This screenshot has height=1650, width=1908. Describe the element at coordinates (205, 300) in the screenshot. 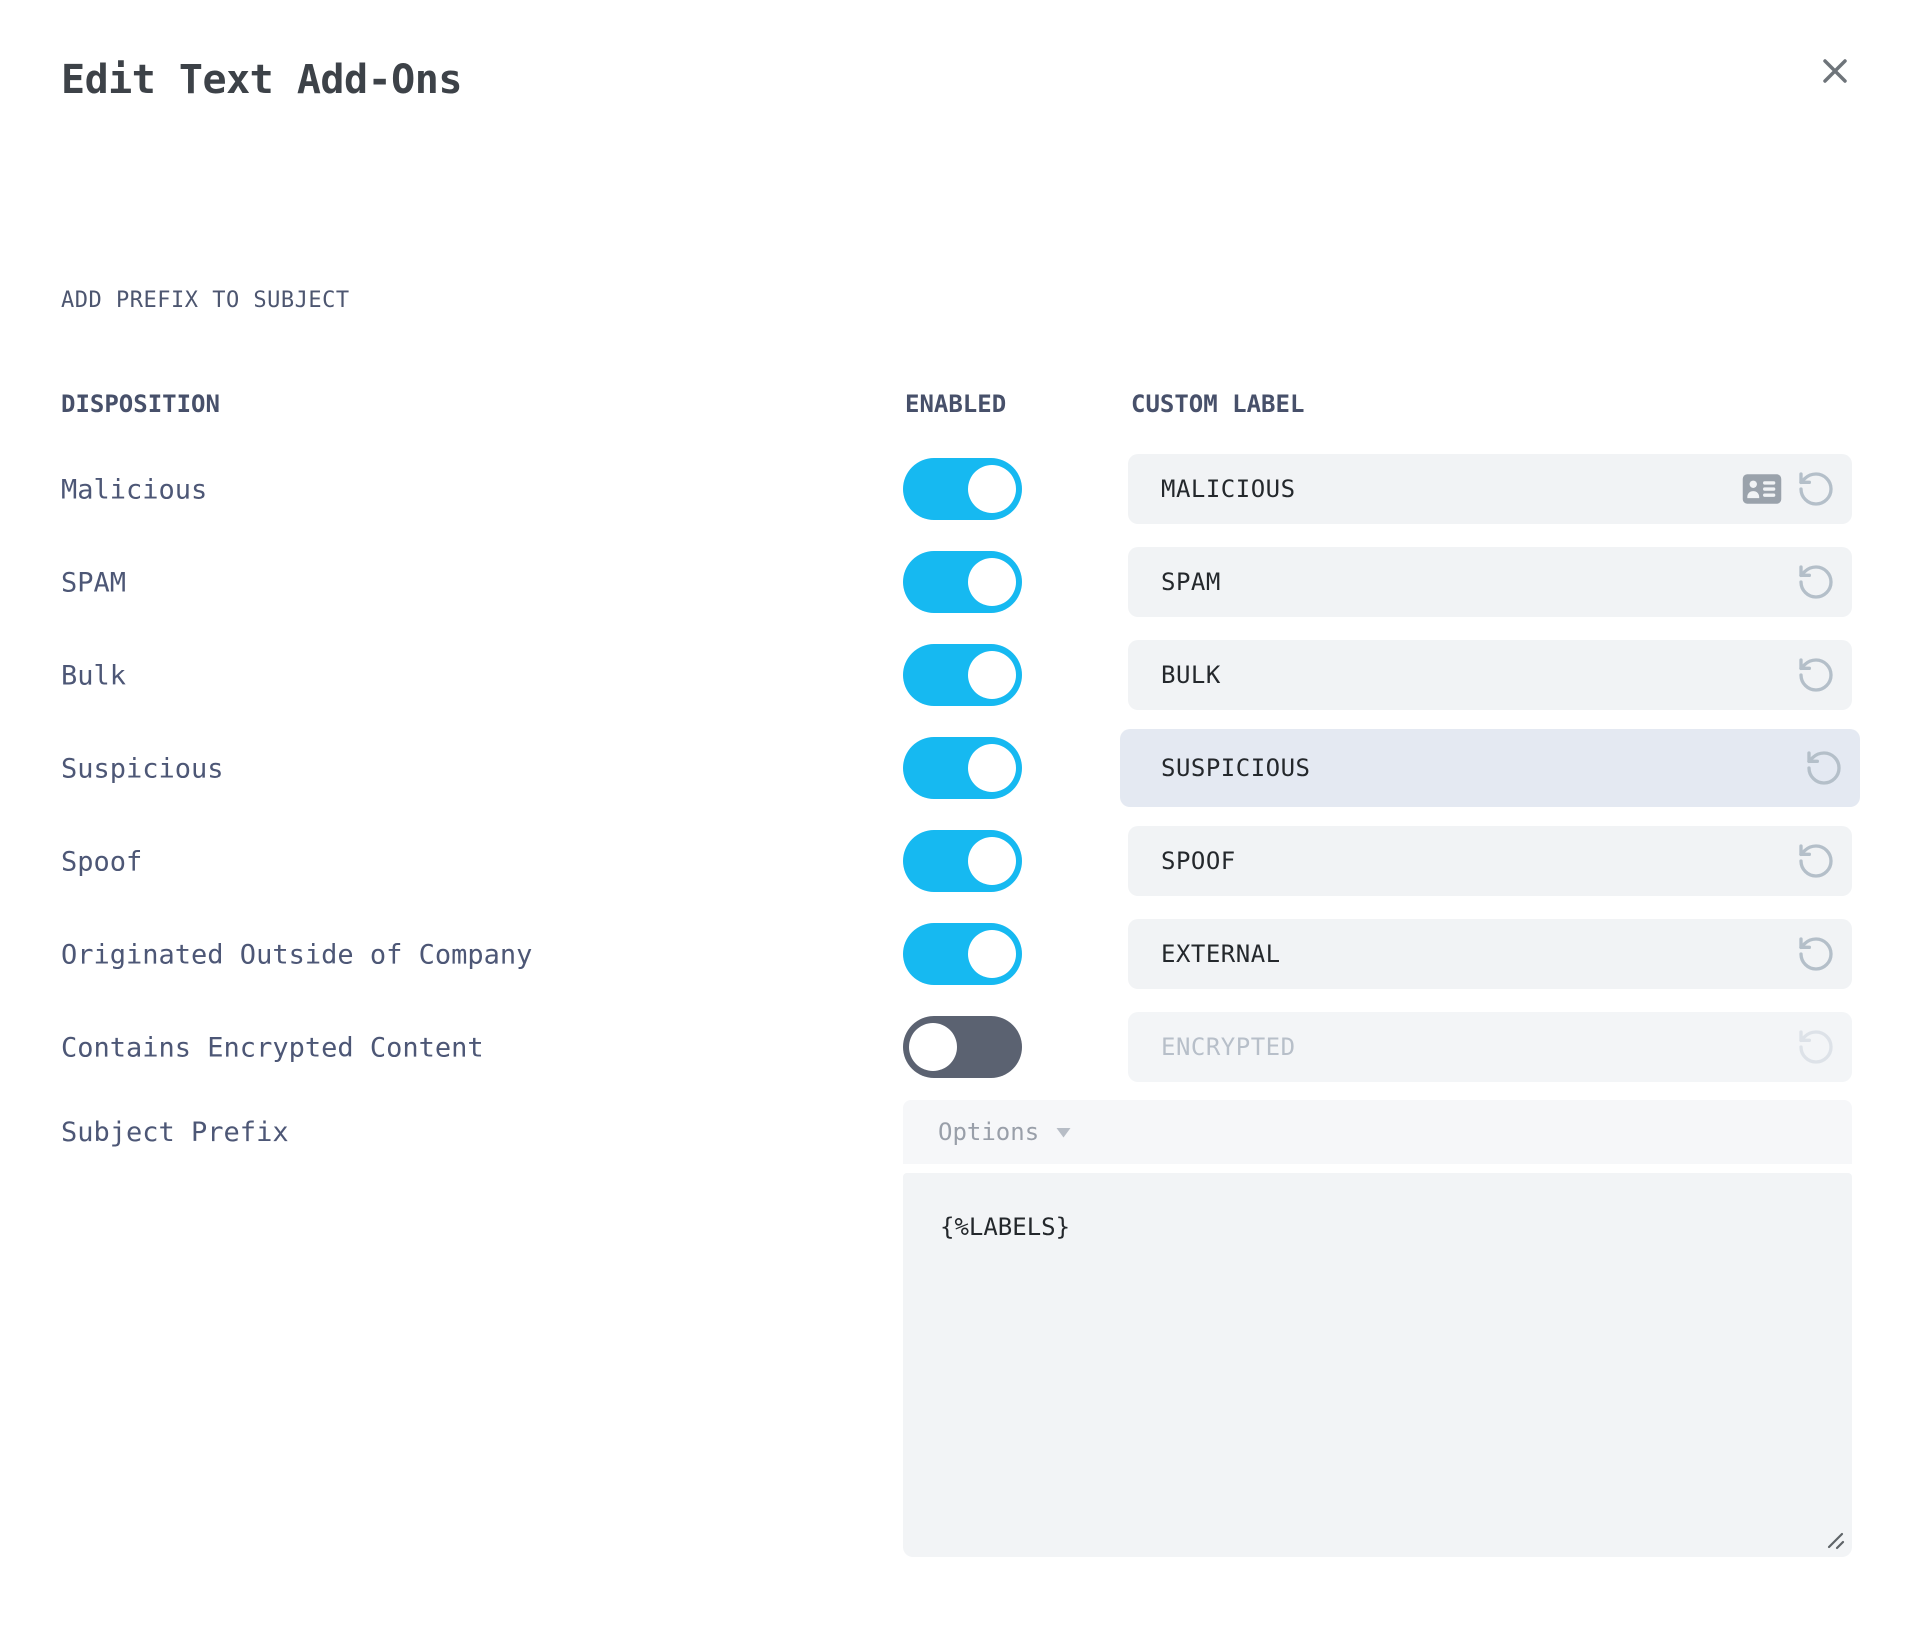

I see `section-heading: ADD PREFIX TO SUBJECT` at that location.